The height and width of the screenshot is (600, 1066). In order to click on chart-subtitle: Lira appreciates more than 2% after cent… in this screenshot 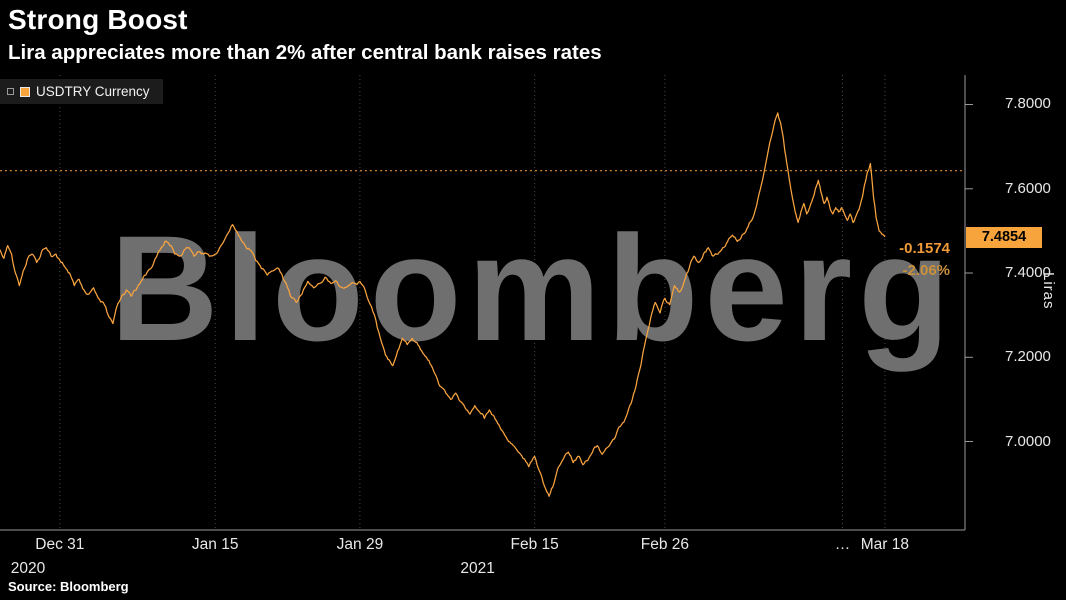, I will do `click(305, 52)`.